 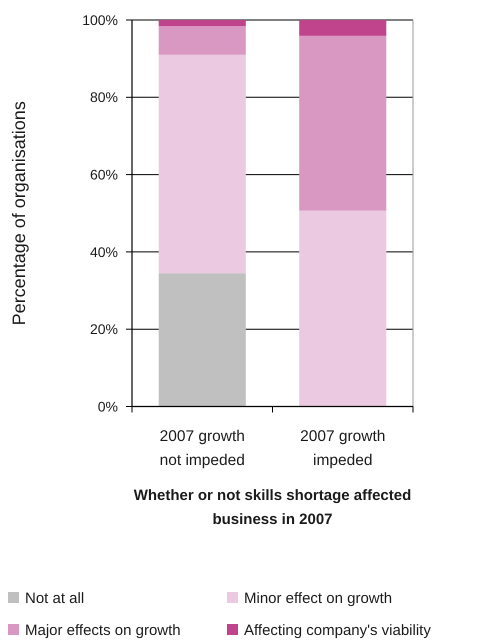 What do you see at coordinates (104, 97) in the screenshot?
I see `y-tick-label: 80%` at bounding box center [104, 97].